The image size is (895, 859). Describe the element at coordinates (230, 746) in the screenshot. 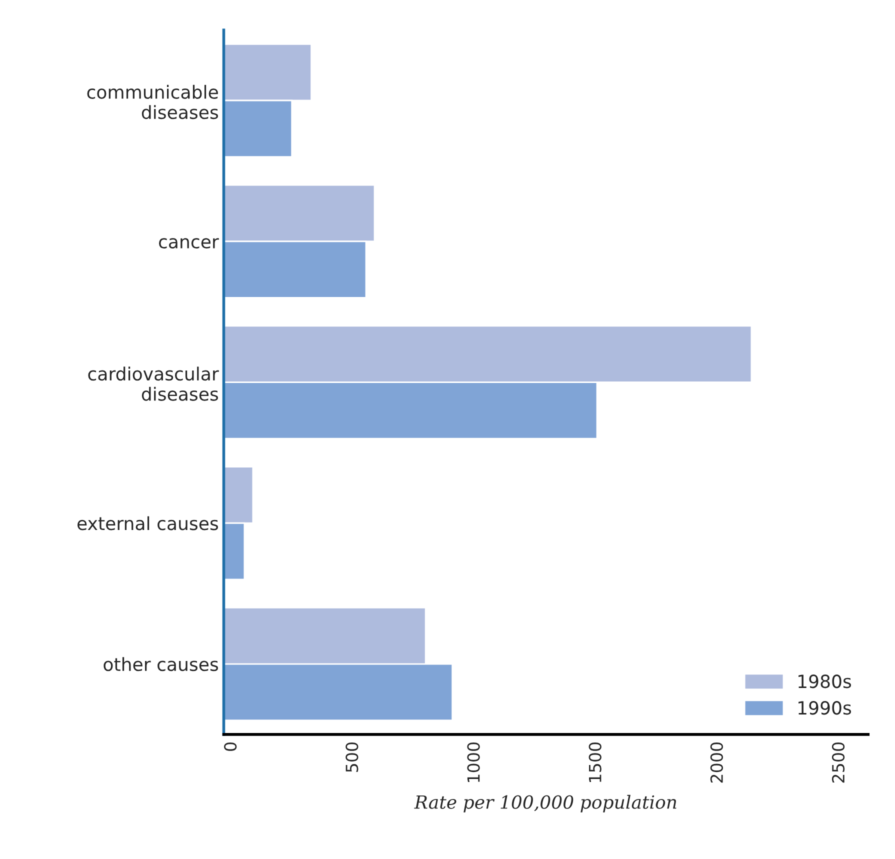

I see `x-tick-label: 0` at that location.